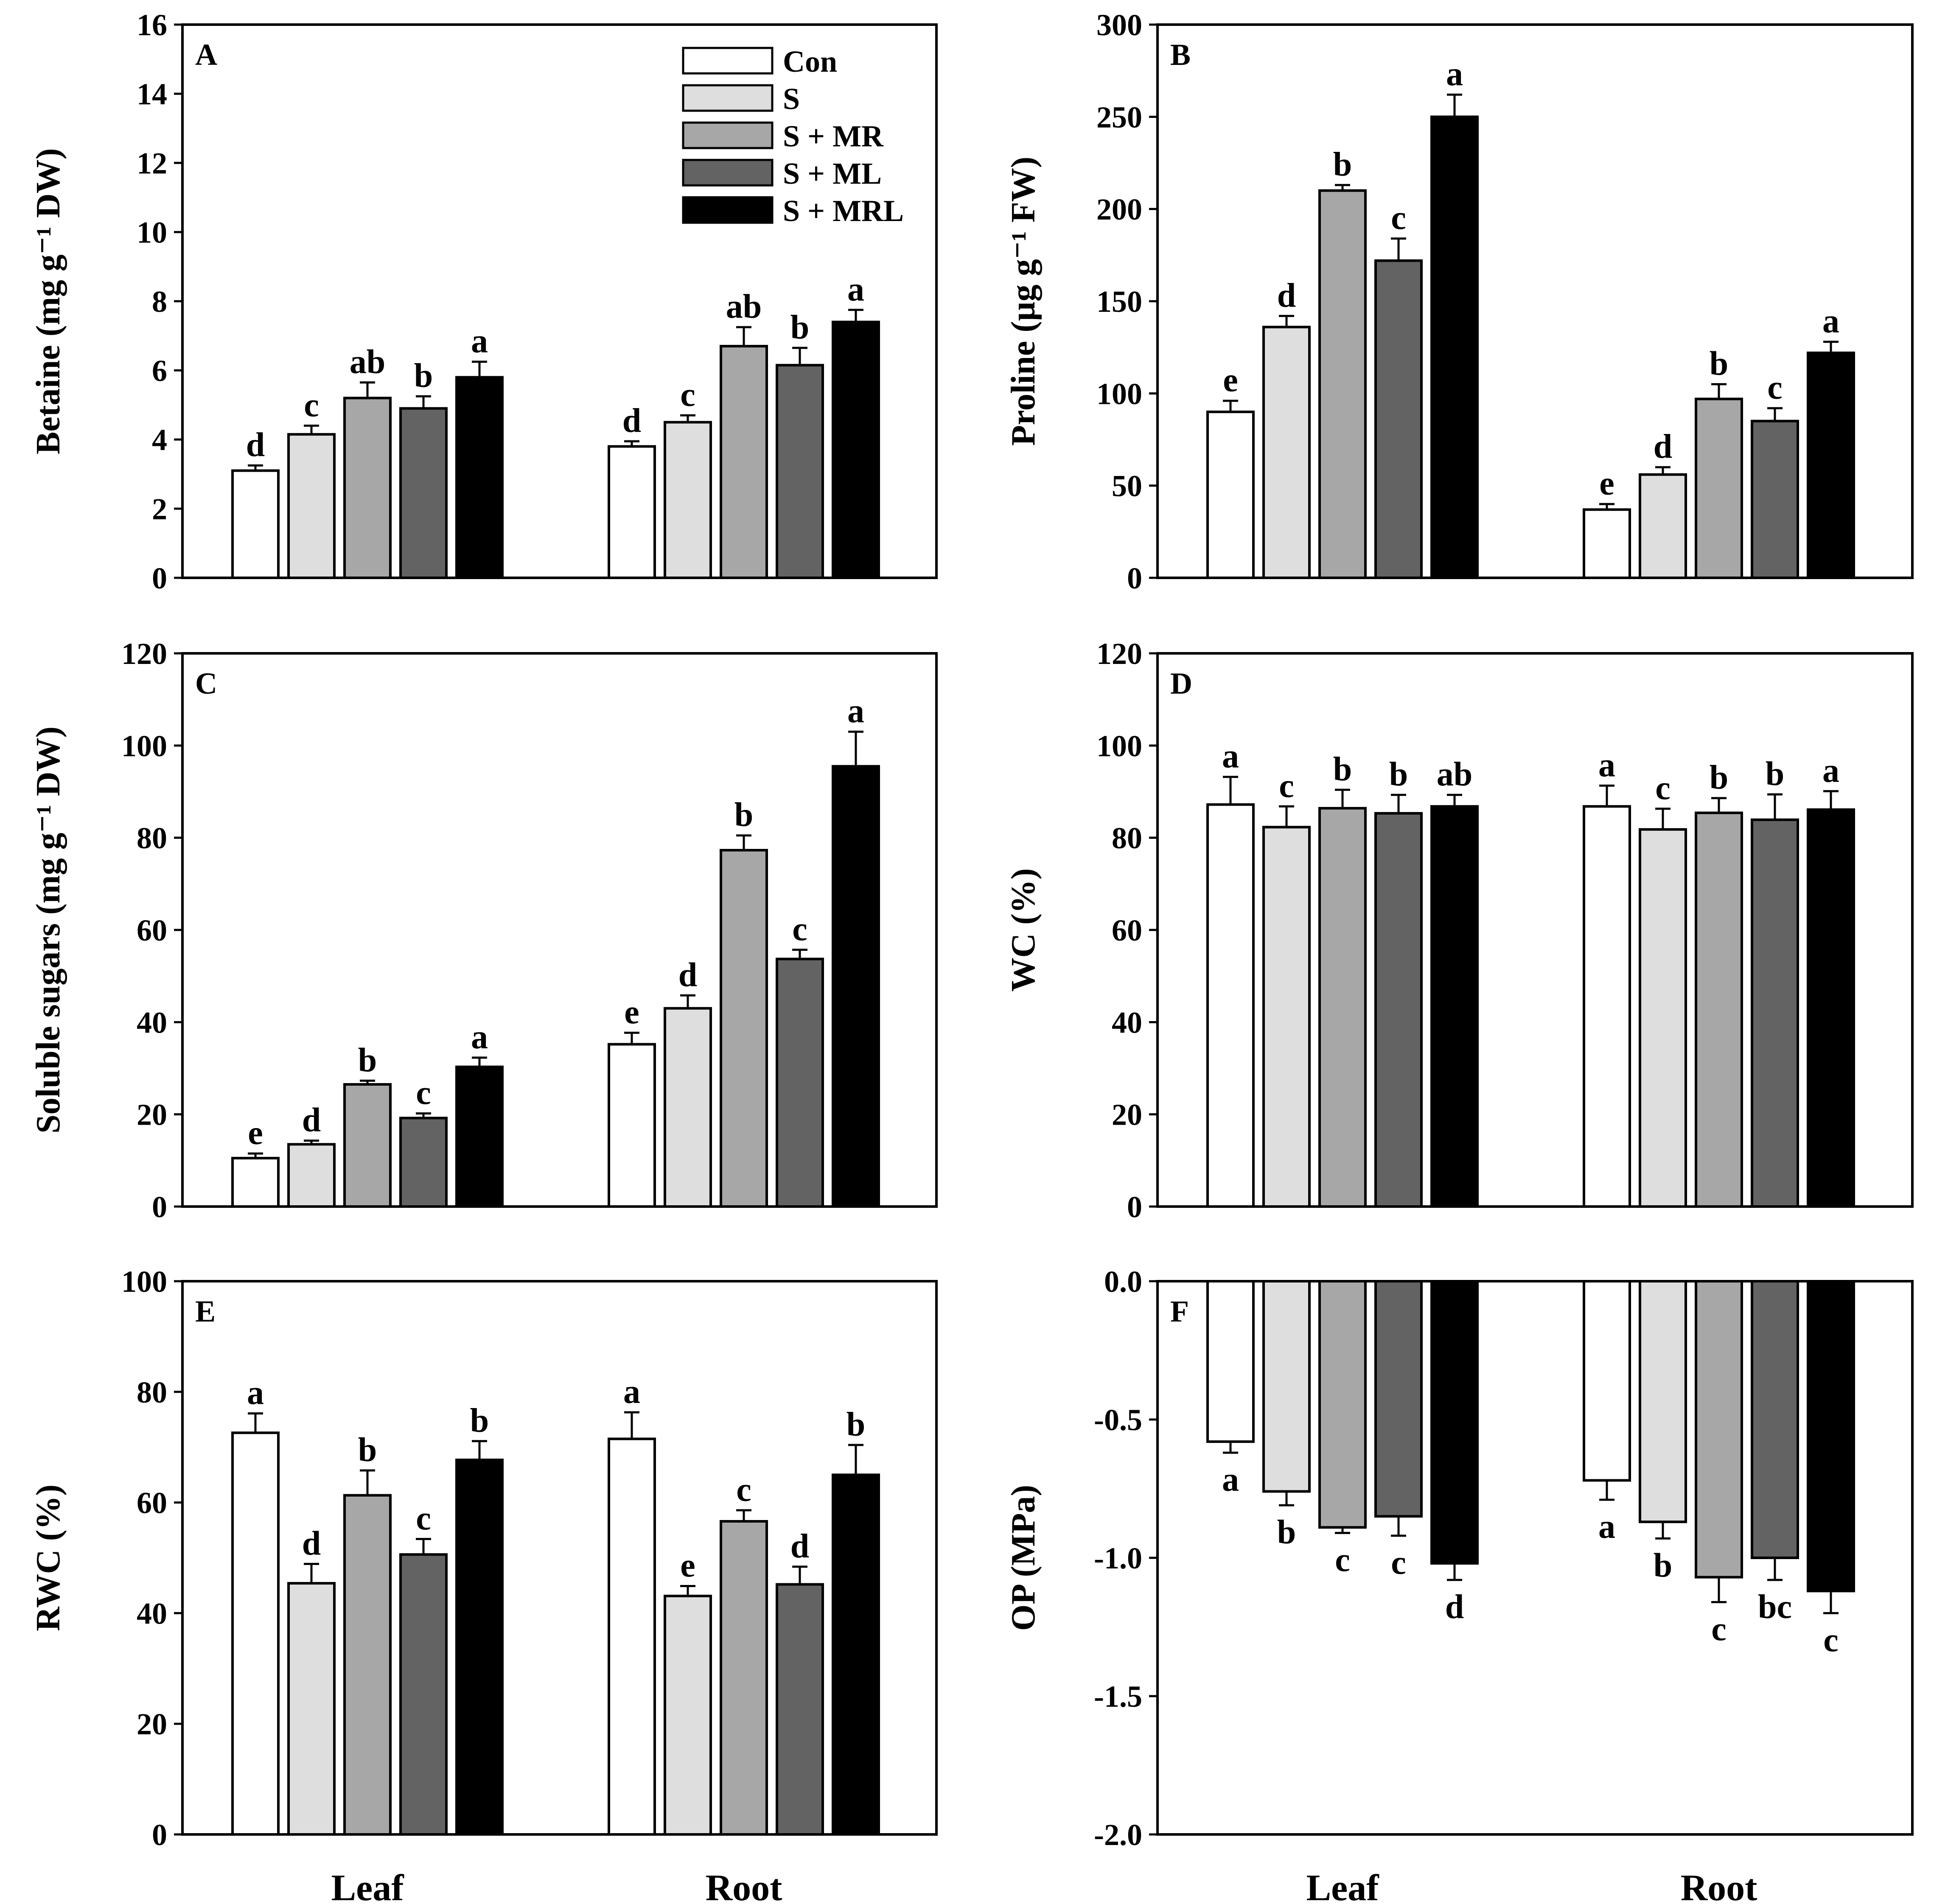 The height and width of the screenshot is (1904, 1934). I want to click on y-tick-label: 12, so click(152, 163).